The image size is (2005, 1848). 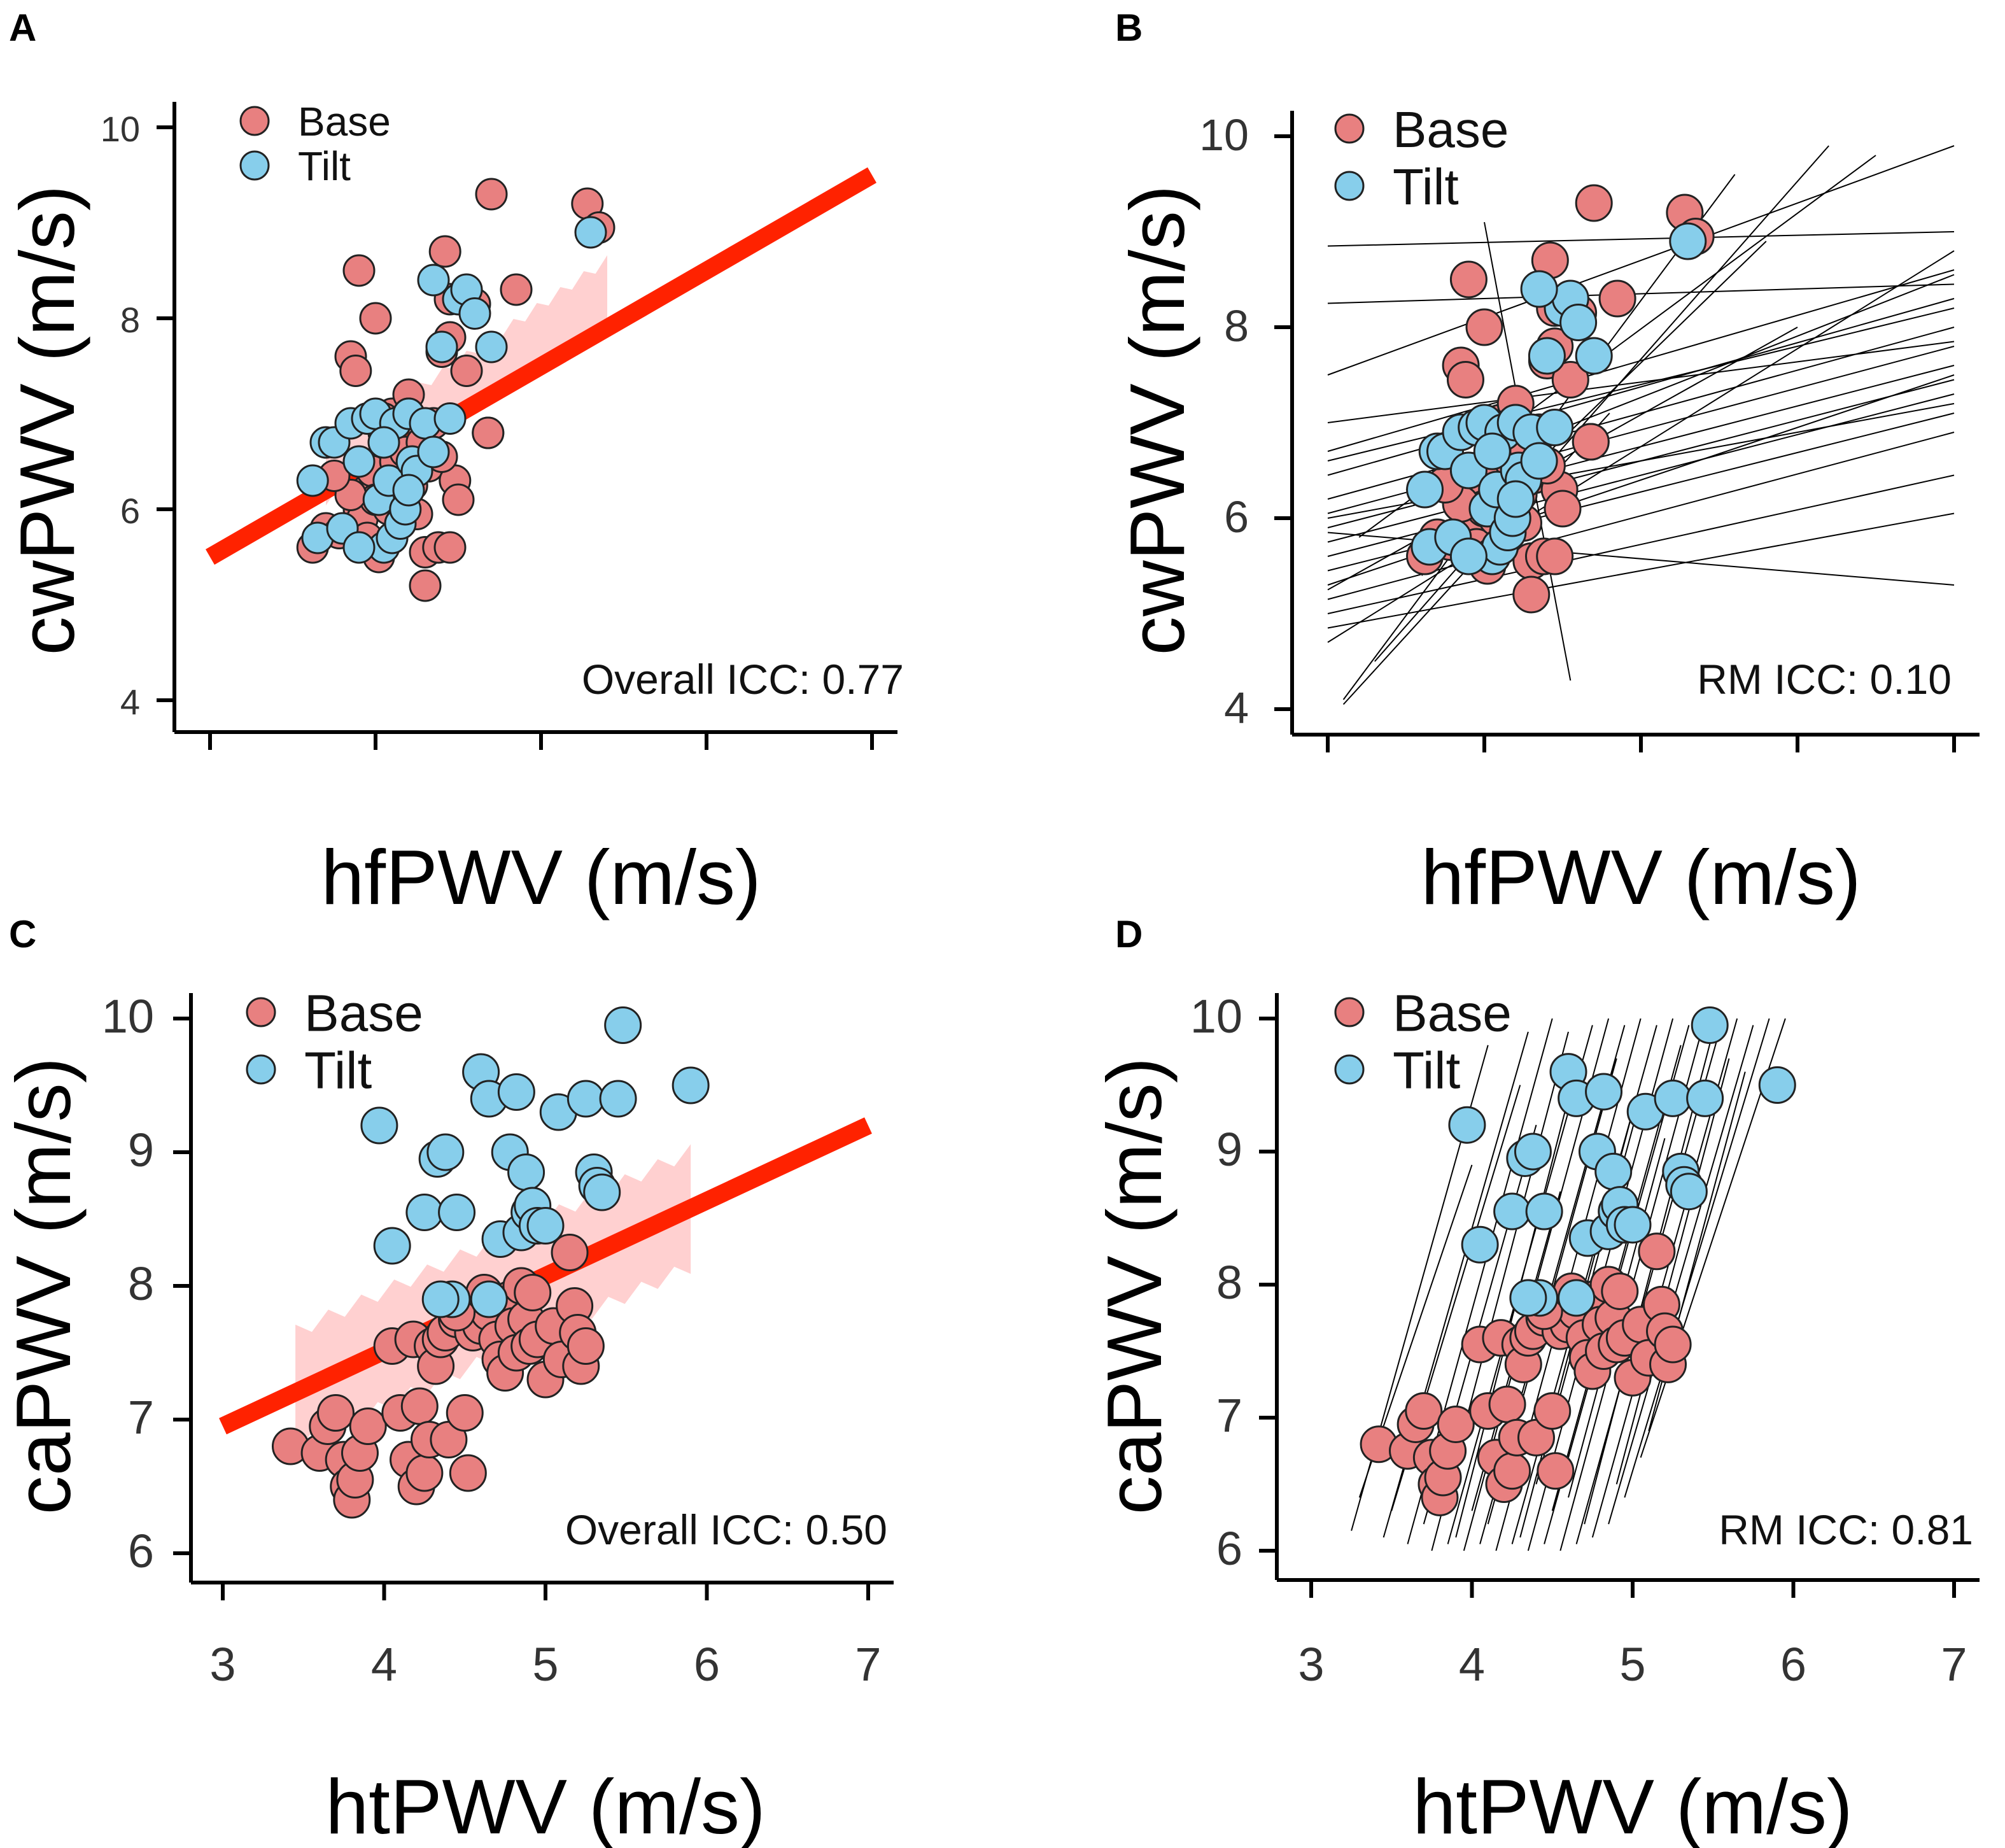 I want to click on icc-annotation: RM ICC: 0.81, so click(x=1846, y=1529).